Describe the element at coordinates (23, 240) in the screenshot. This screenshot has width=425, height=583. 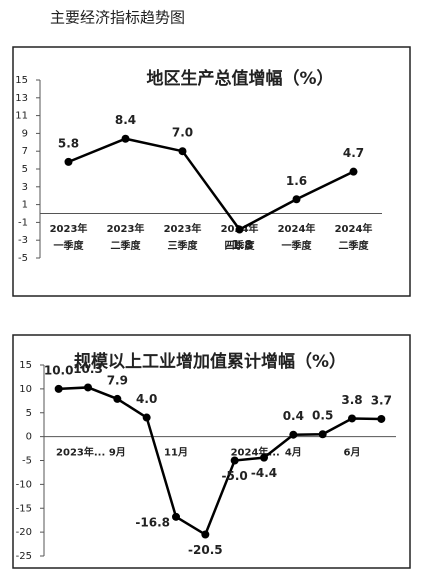
I see `y-tick-label: -3` at that location.